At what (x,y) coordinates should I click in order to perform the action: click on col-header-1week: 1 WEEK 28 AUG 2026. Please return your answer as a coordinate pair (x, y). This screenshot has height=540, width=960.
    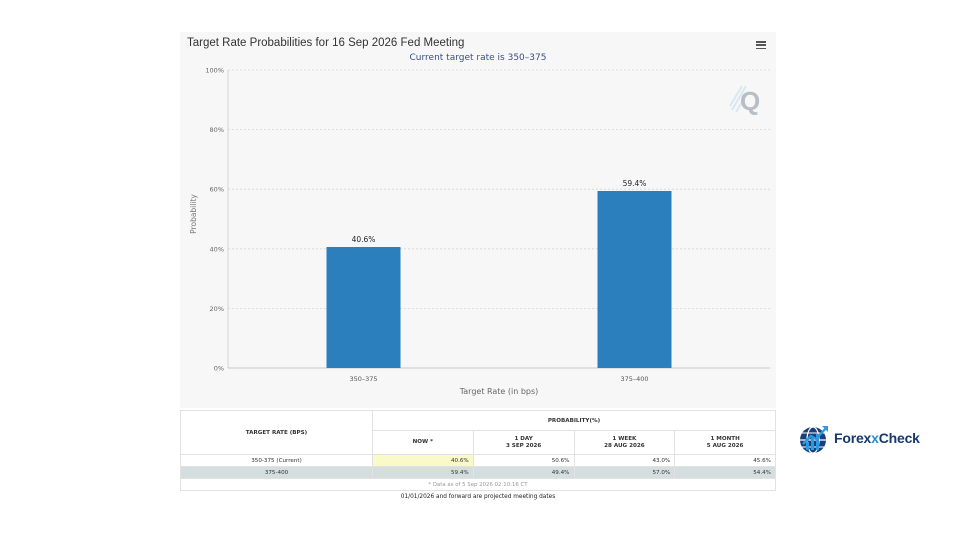
    Looking at the image, I should click on (624, 442).